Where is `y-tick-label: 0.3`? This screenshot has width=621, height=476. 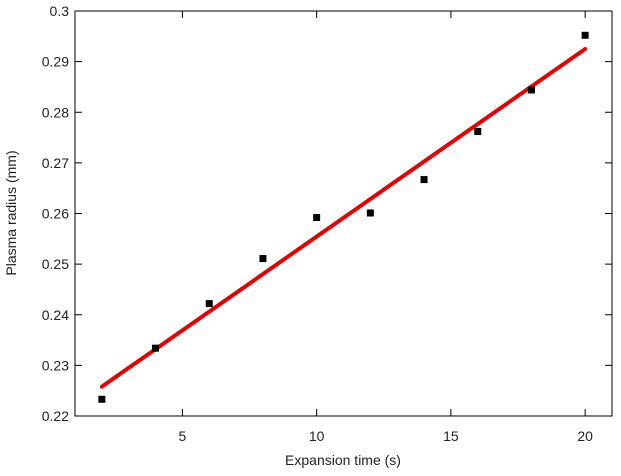 y-tick-label: 0.3 is located at coordinates (60, 11).